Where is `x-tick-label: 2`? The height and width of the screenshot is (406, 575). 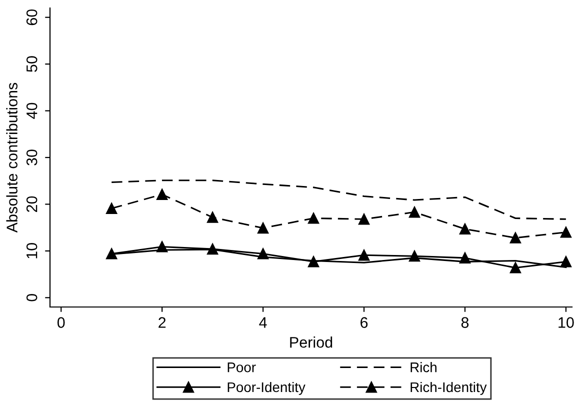 x-tick-label: 2 is located at coordinates (162, 322).